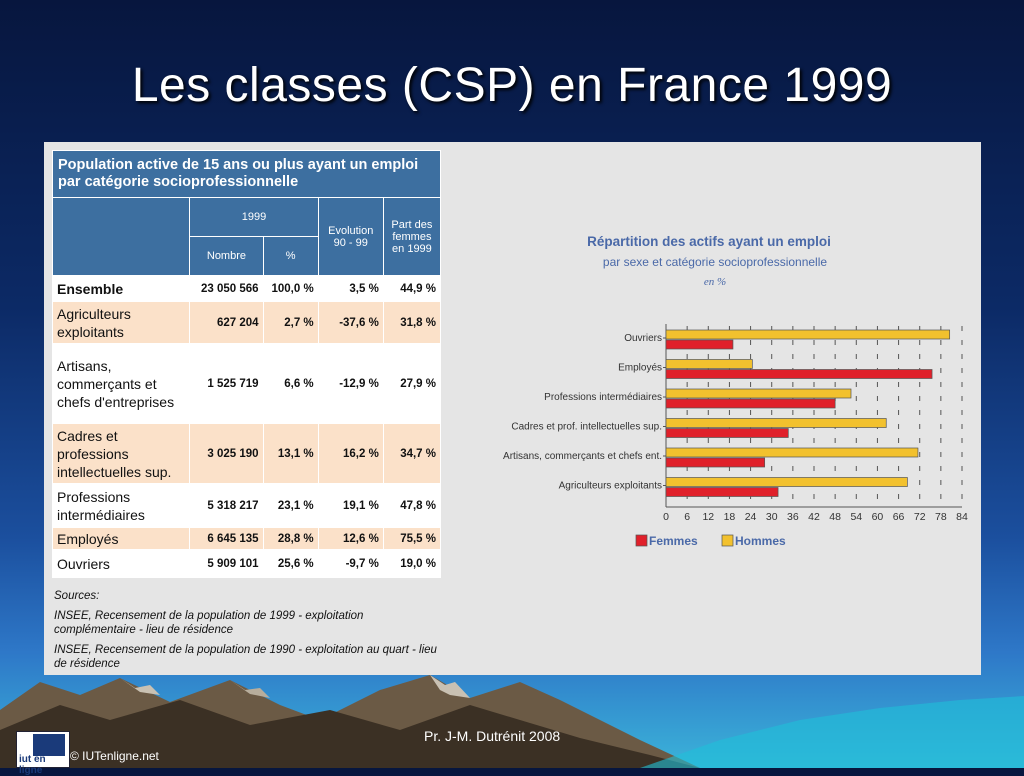 This screenshot has height=776, width=1024. I want to click on slide-title: Les classes (CSP) en France 1999, so click(512, 85).